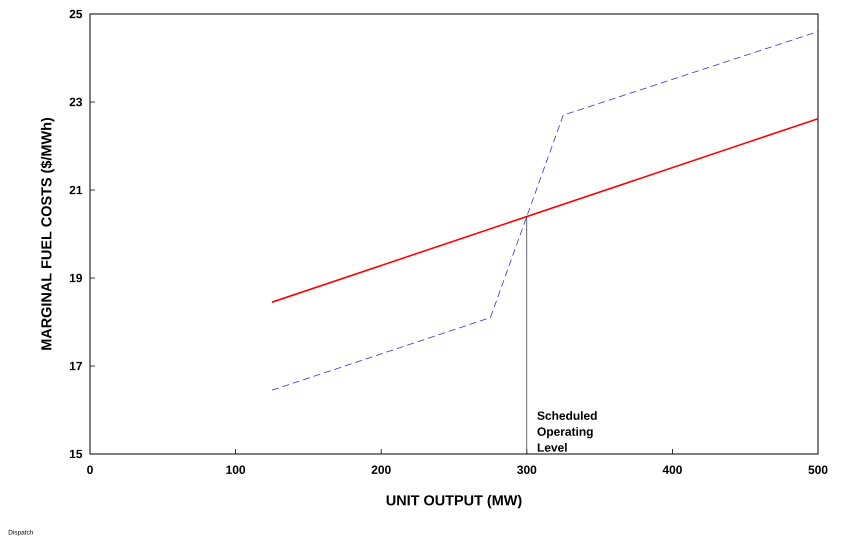 The image size is (843, 539). What do you see at coordinates (672, 470) in the screenshot?
I see `x-tick-label: 400` at bounding box center [672, 470].